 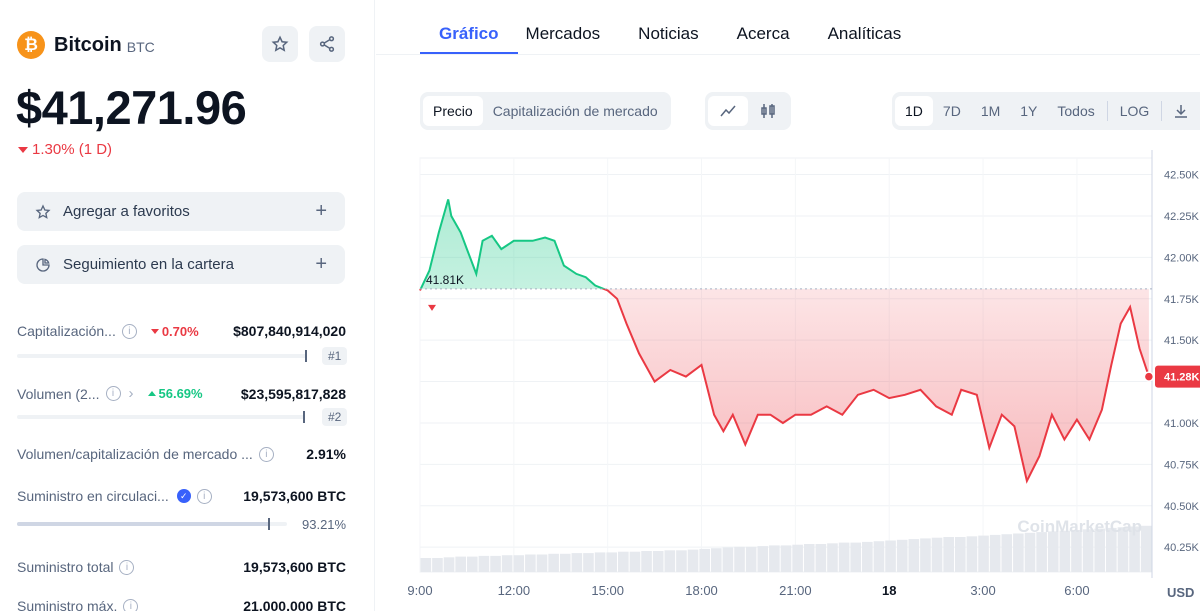 I want to click on share-icon, so click(x=327, y=44).